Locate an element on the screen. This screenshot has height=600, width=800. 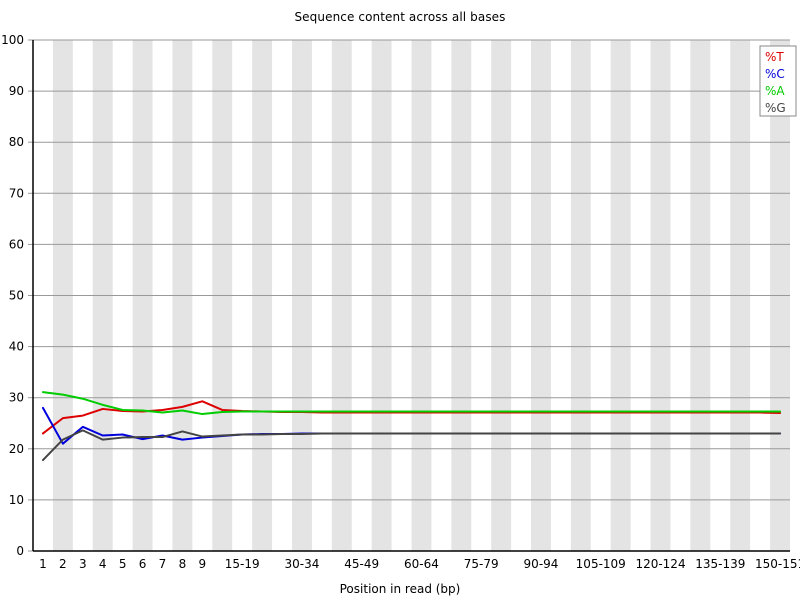
y-tick-label: 100 is located at coordinates (12, 40).